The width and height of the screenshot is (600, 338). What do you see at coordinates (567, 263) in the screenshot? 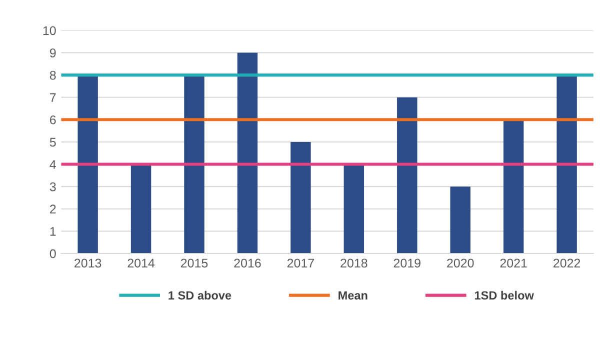
I see `x-tick-label: 2022` at bounding box center [567, 263].